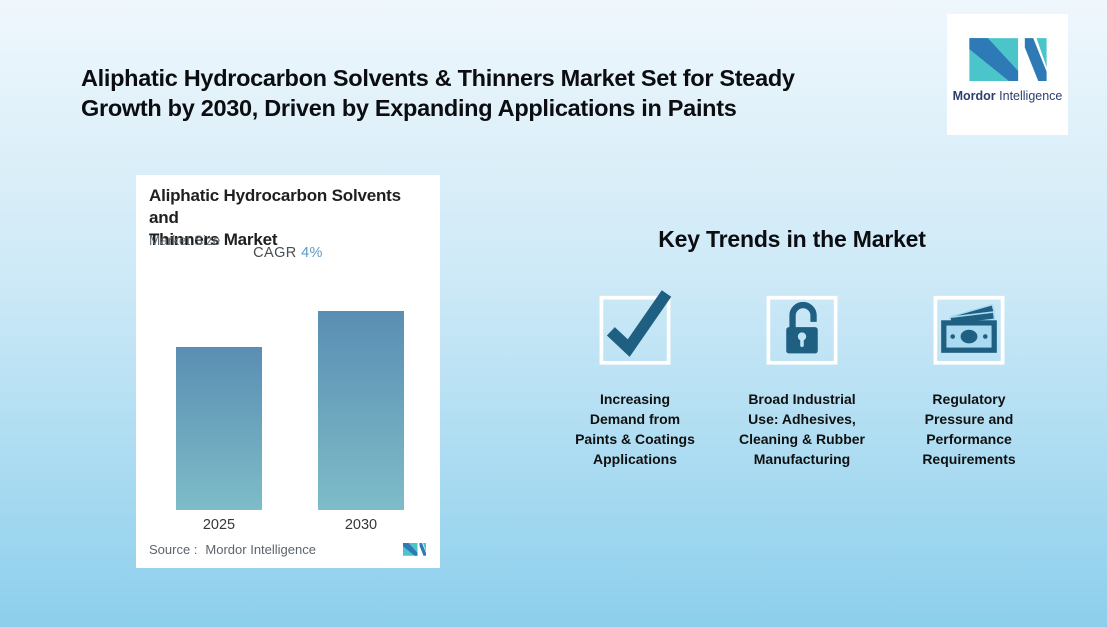 This screenshot has width=1107, height=627. I want to click on brand-logo-card: Mordor Intelligence, so click(1007, 74).